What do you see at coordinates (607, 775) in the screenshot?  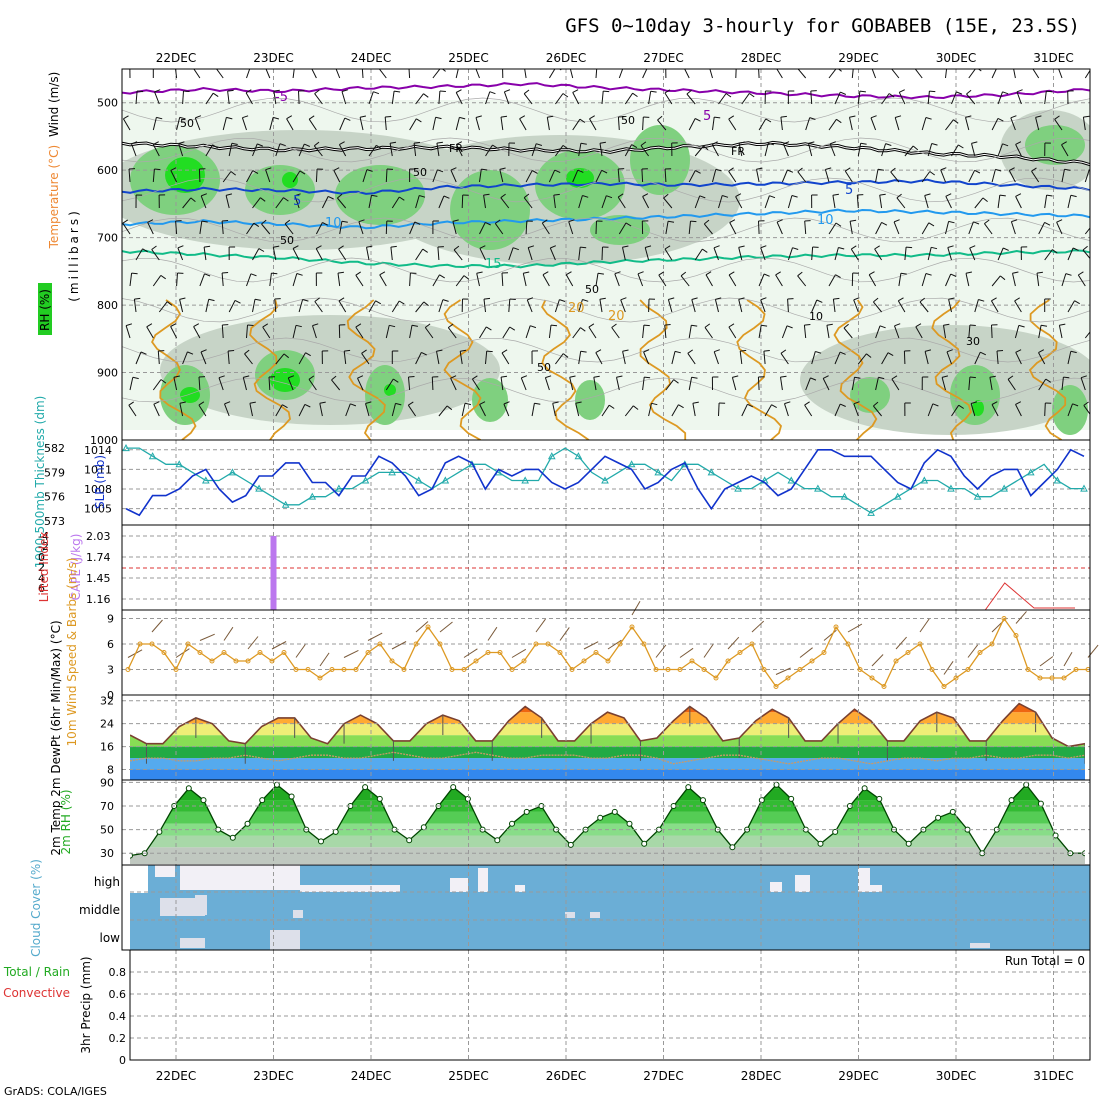 I see `temp-band` at bounding box center [607, 775].